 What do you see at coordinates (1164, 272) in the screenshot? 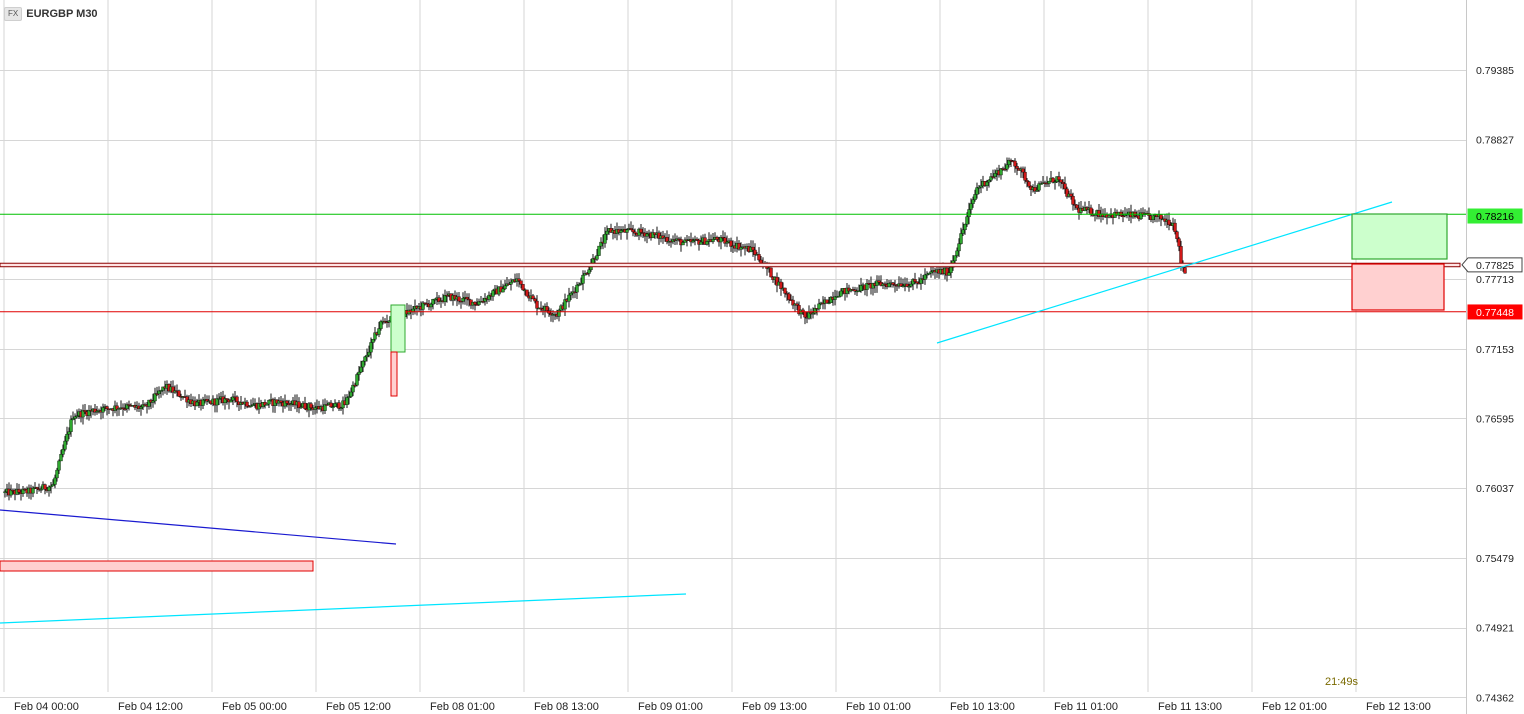
I see `cyan-trendline` at bounding box center [1164, 272].